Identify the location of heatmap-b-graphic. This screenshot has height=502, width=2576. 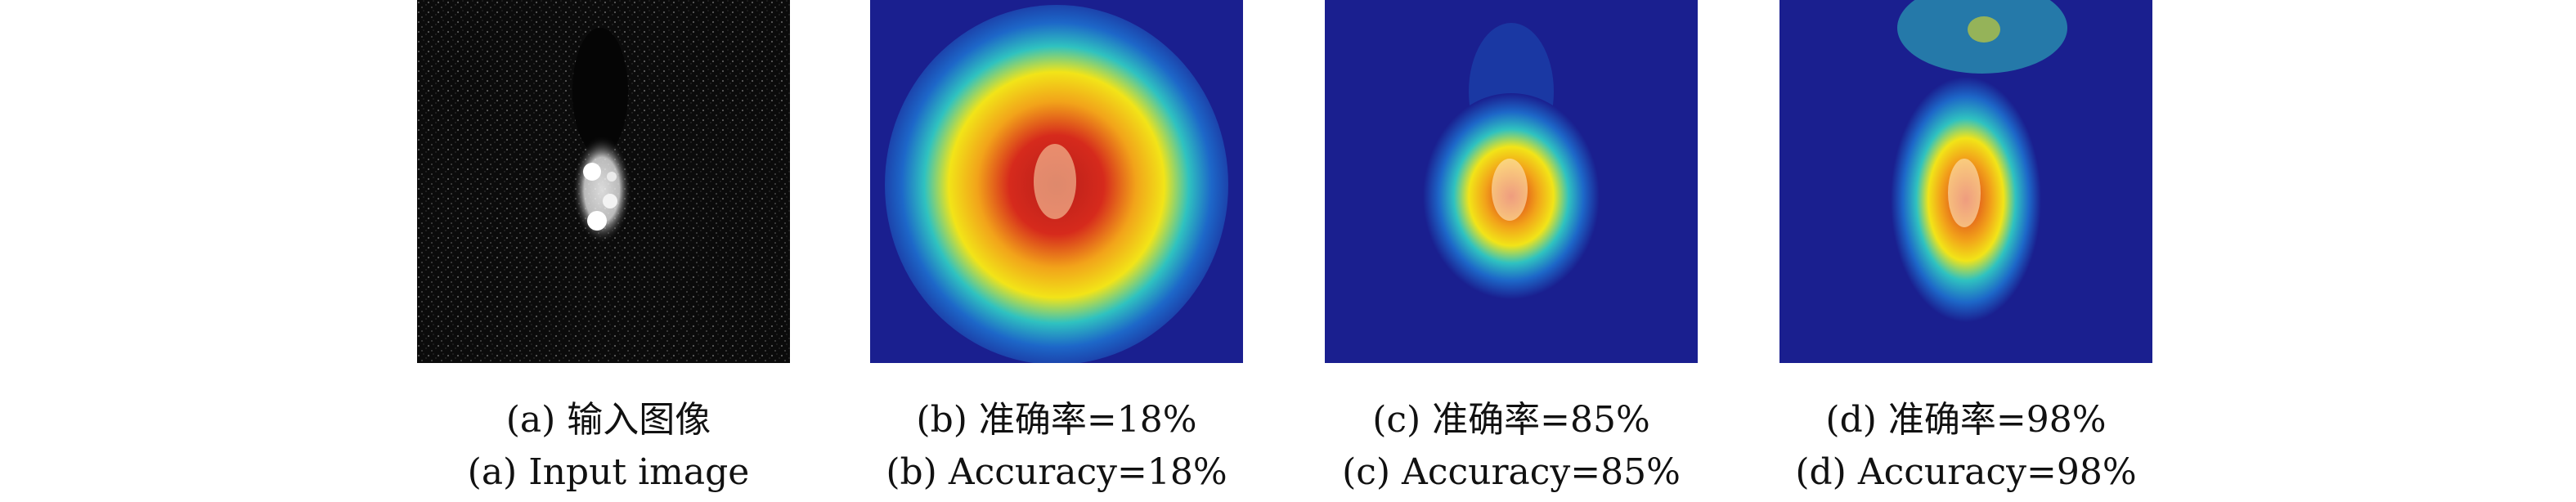
(1056, 182).